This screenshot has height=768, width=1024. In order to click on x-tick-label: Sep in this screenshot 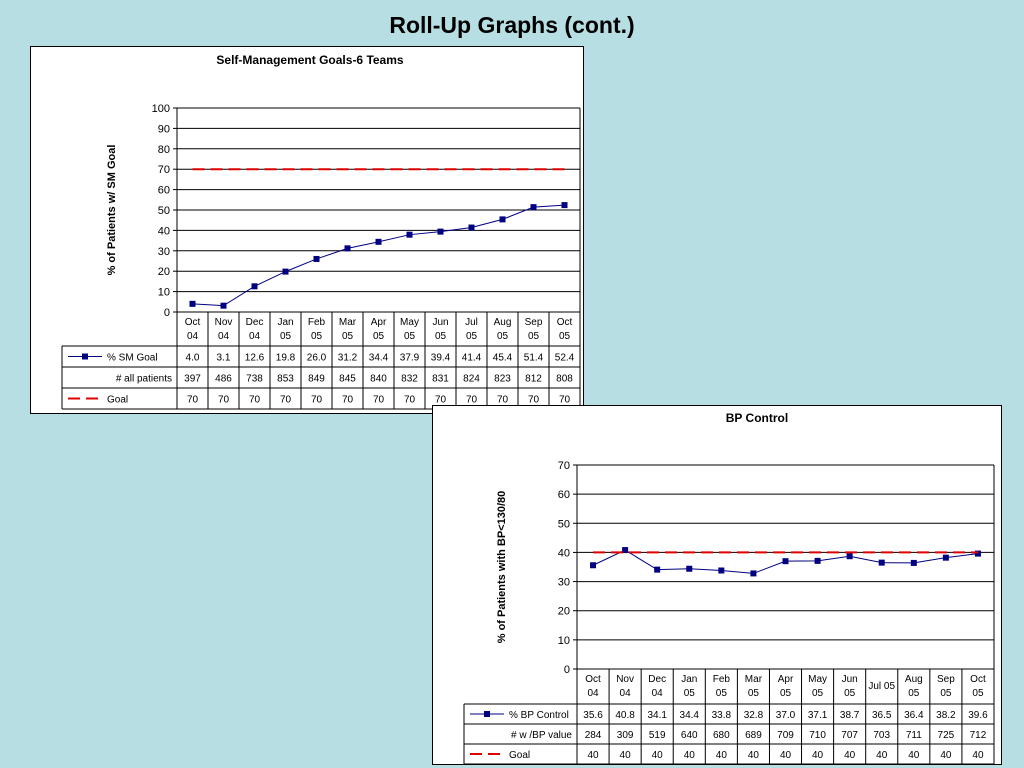, I will do `click(946, 679)`.